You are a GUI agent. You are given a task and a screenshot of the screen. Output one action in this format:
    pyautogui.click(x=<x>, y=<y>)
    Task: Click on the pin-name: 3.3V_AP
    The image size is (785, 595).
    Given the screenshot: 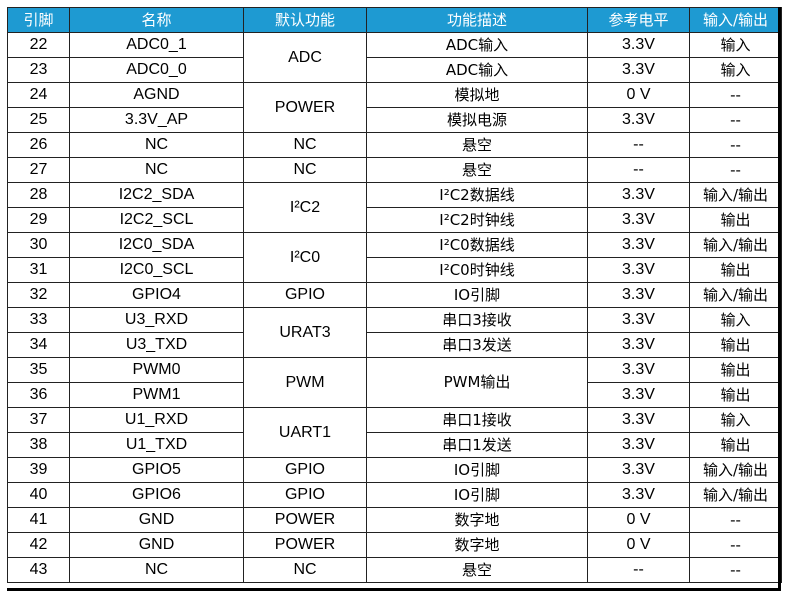 What is the action you would take?
    pyautogui.click(x=156, y=120)
    